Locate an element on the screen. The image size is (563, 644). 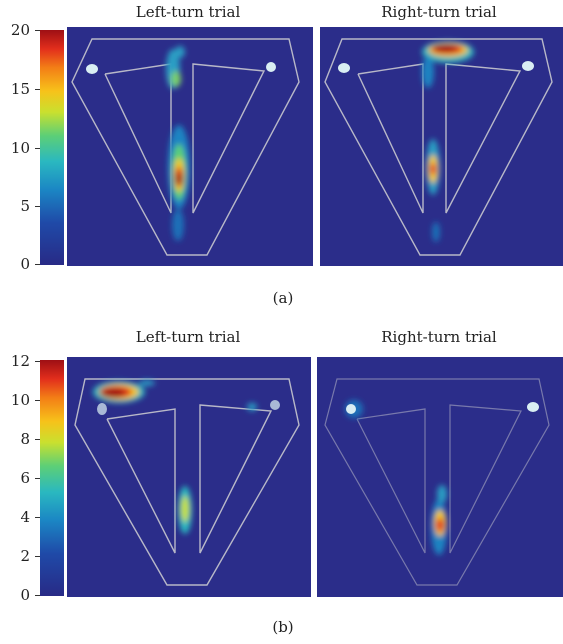
colorbar-b-tick: 8 is located at coordinates (25, 439).